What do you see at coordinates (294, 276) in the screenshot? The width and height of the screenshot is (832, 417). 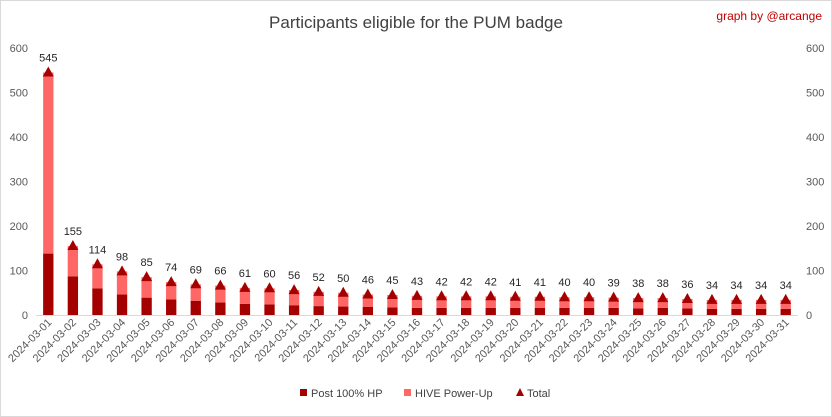 I see `total-data-label: 56` at bounding box center [294, 276].